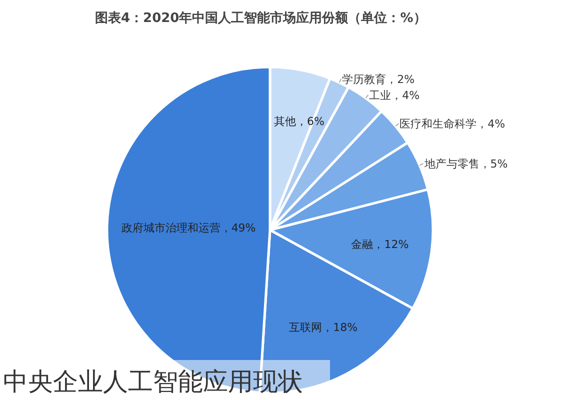 The height and width of the screenshot is (400, 573). What do you see at coordinates (260, 18) in the screenshot?
I see `chart-title: 图表4：2020年中国人工智能市场应用份额（单位：%）` at bounding box center [260, 18].